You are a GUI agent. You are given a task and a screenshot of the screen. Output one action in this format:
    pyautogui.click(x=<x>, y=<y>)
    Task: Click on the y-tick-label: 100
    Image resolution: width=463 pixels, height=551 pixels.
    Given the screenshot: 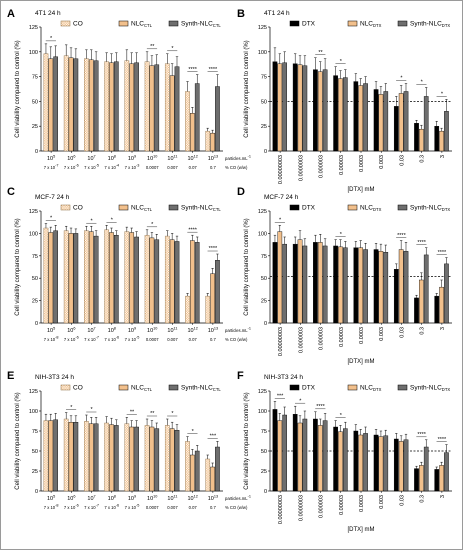 What is the action you would take?
    pyautogui.click(x=262, y=412)
    